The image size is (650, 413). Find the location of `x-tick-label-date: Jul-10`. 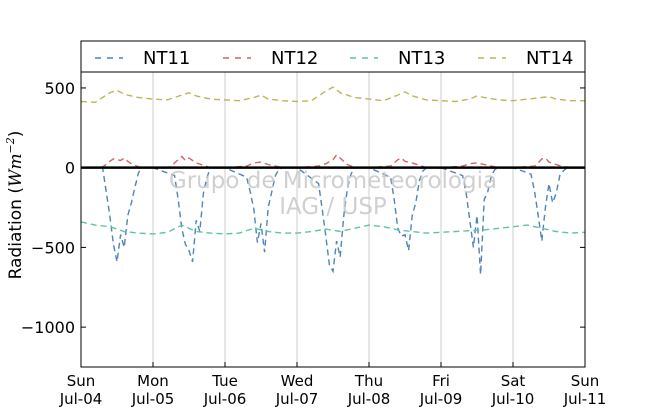

x-tick-label-date: Jul-10 is located at coordinates (513, 399).